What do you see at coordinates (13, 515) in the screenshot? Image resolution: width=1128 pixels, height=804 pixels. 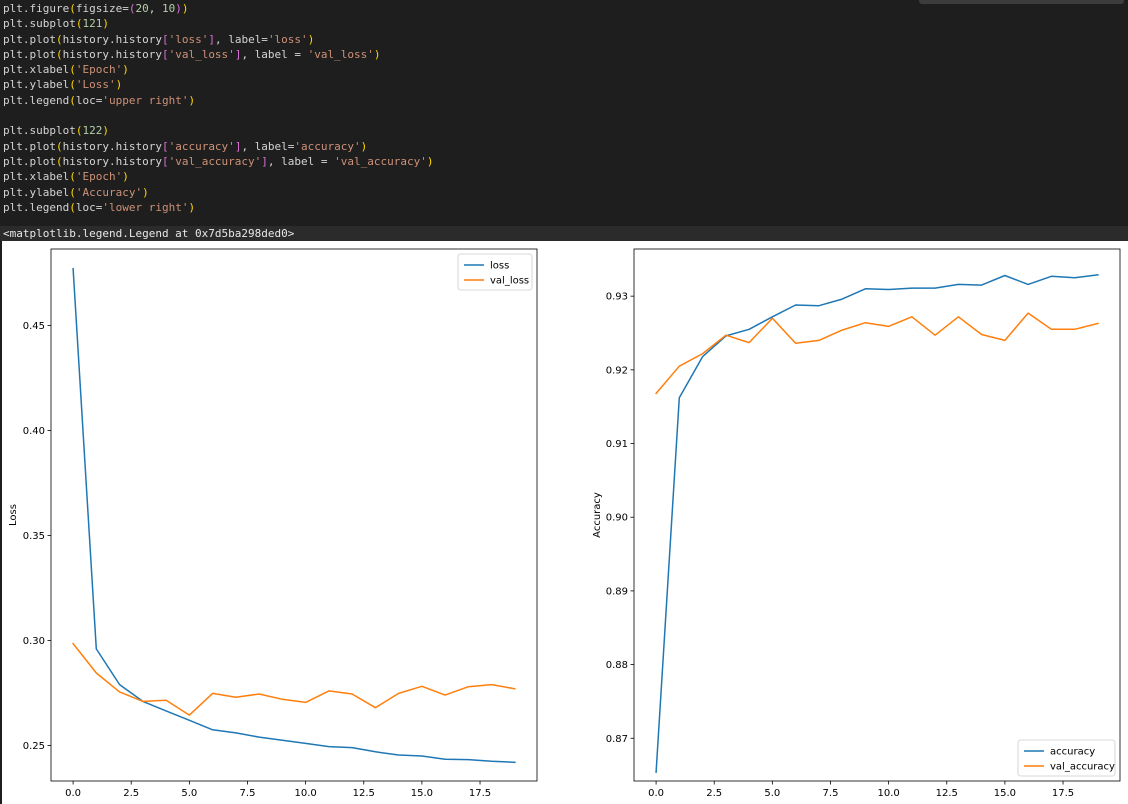 I see `y-axis-label: Loss` at bounding box center [13, 515].